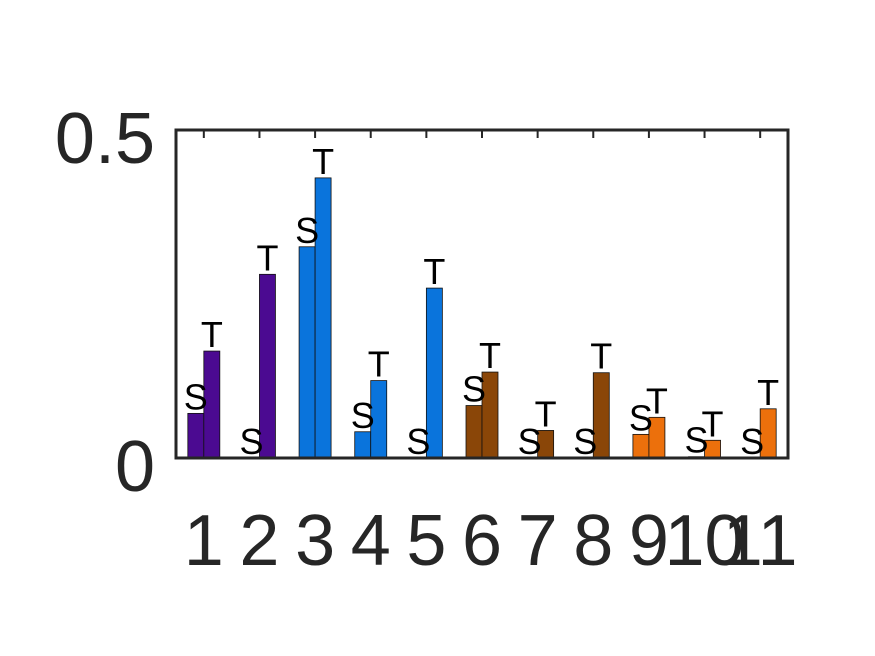  Describe the element at coordinates (538, 541) in the screenshot. I see `x-tick-label-7: 7` at that location.